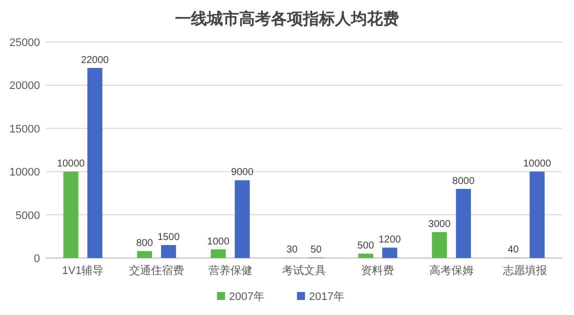 This screenshot has height=315, width=574. What do you see at coordinates (390, 240) in the screenshot?
I see `data-label: 1200` at bounding box center [390, 240].